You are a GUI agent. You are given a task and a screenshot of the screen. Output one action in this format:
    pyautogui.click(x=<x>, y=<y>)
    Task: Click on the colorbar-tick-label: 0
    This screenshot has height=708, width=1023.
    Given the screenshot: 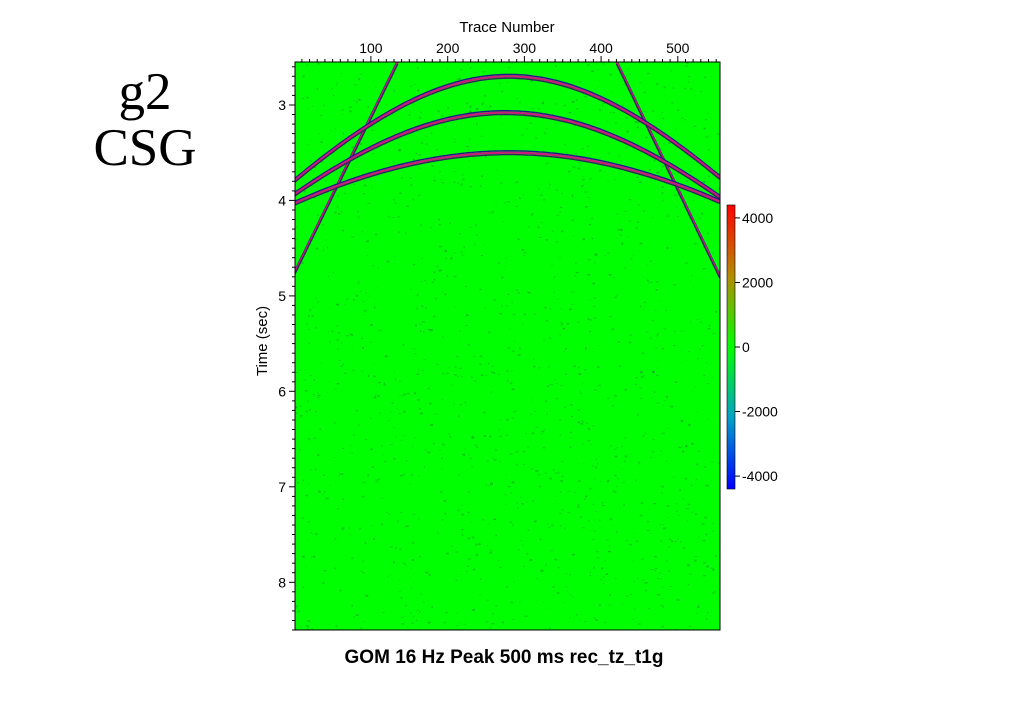 What is the action you would take?
    pyautogui.click(x=746, y=347)
    